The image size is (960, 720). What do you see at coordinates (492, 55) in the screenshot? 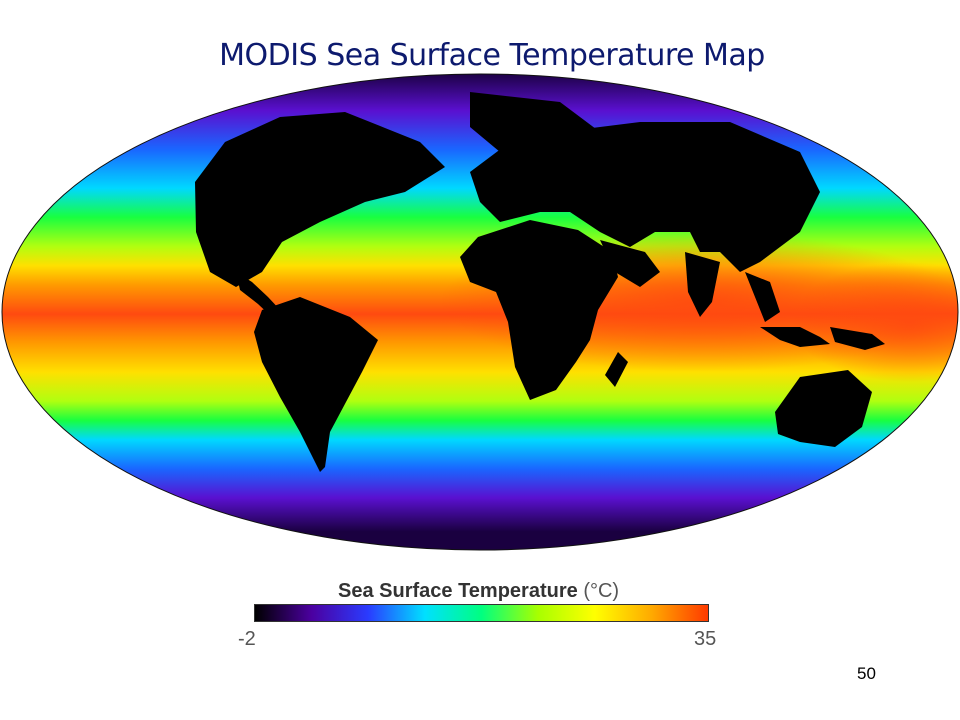
I see `slide-title: MODIS Sea Surface Temperature Map` at bounding box center [492, 55].